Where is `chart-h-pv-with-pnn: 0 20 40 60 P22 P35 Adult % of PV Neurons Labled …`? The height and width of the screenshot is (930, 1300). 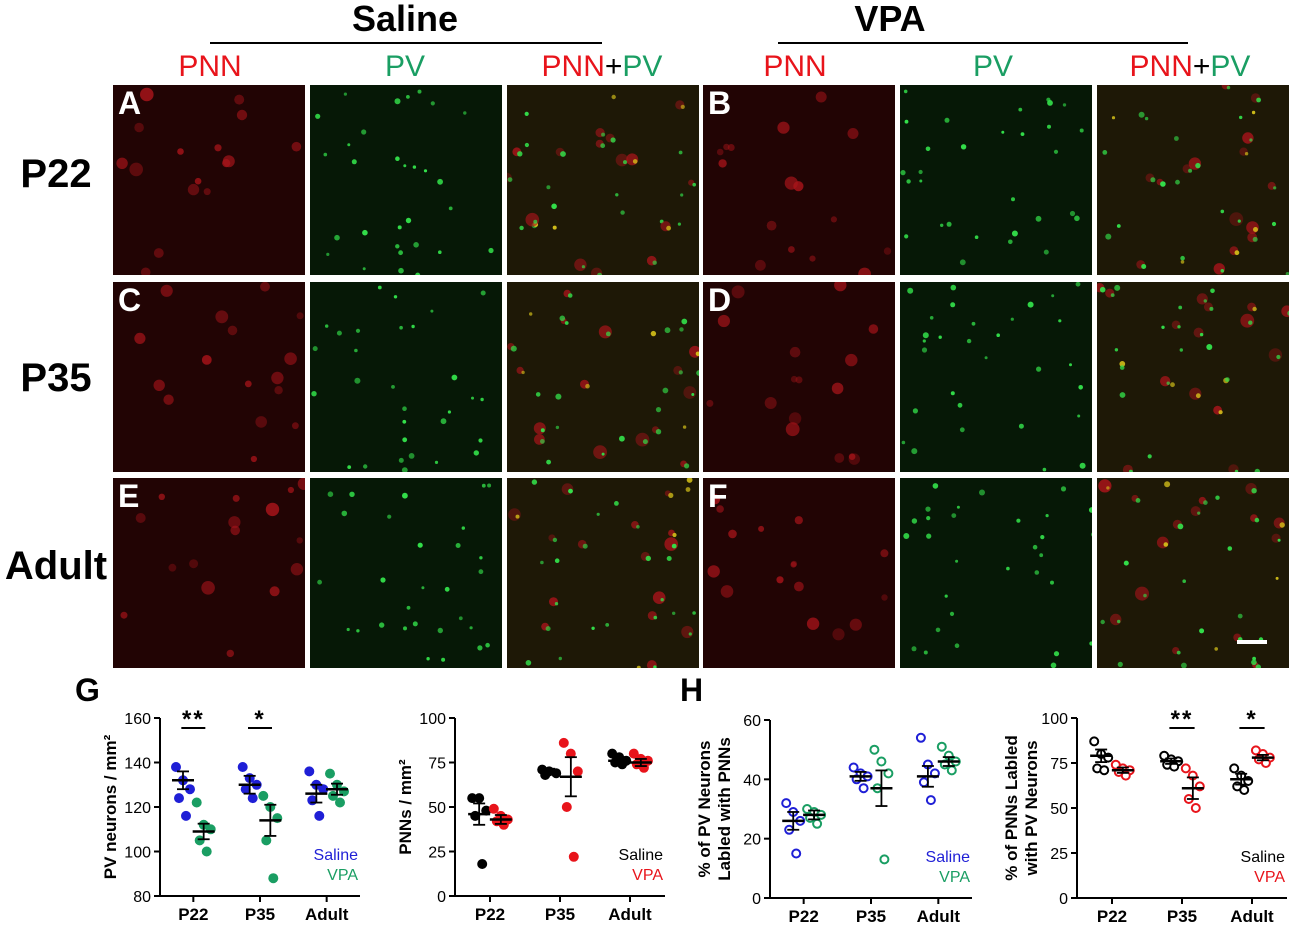
chart-h-pv-with-pnn: 0 20 40 60 P22 P35 Adult % of PV Neurons Labled … is located at coordinates (833, 819).